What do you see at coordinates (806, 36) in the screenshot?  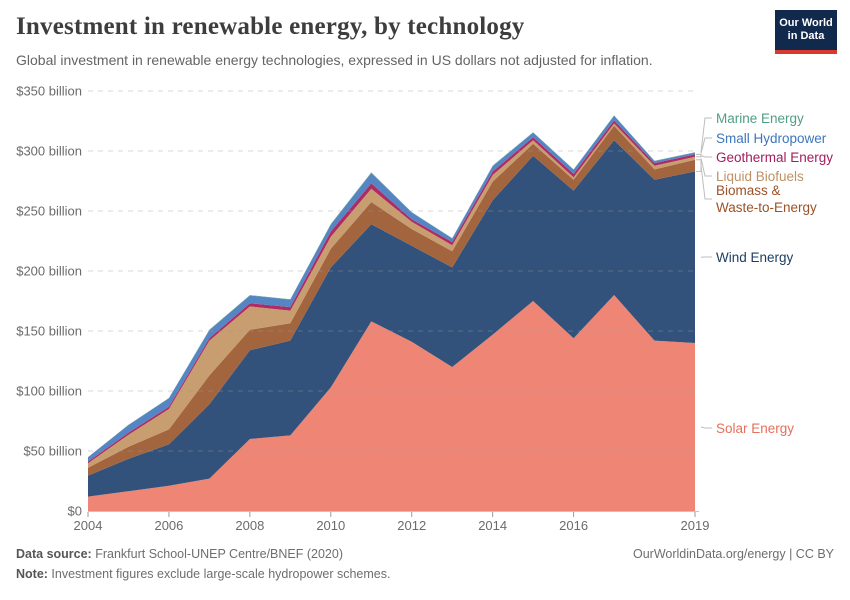 I see `owid-logo-line2: in Data` at bounding box center [806, 36].